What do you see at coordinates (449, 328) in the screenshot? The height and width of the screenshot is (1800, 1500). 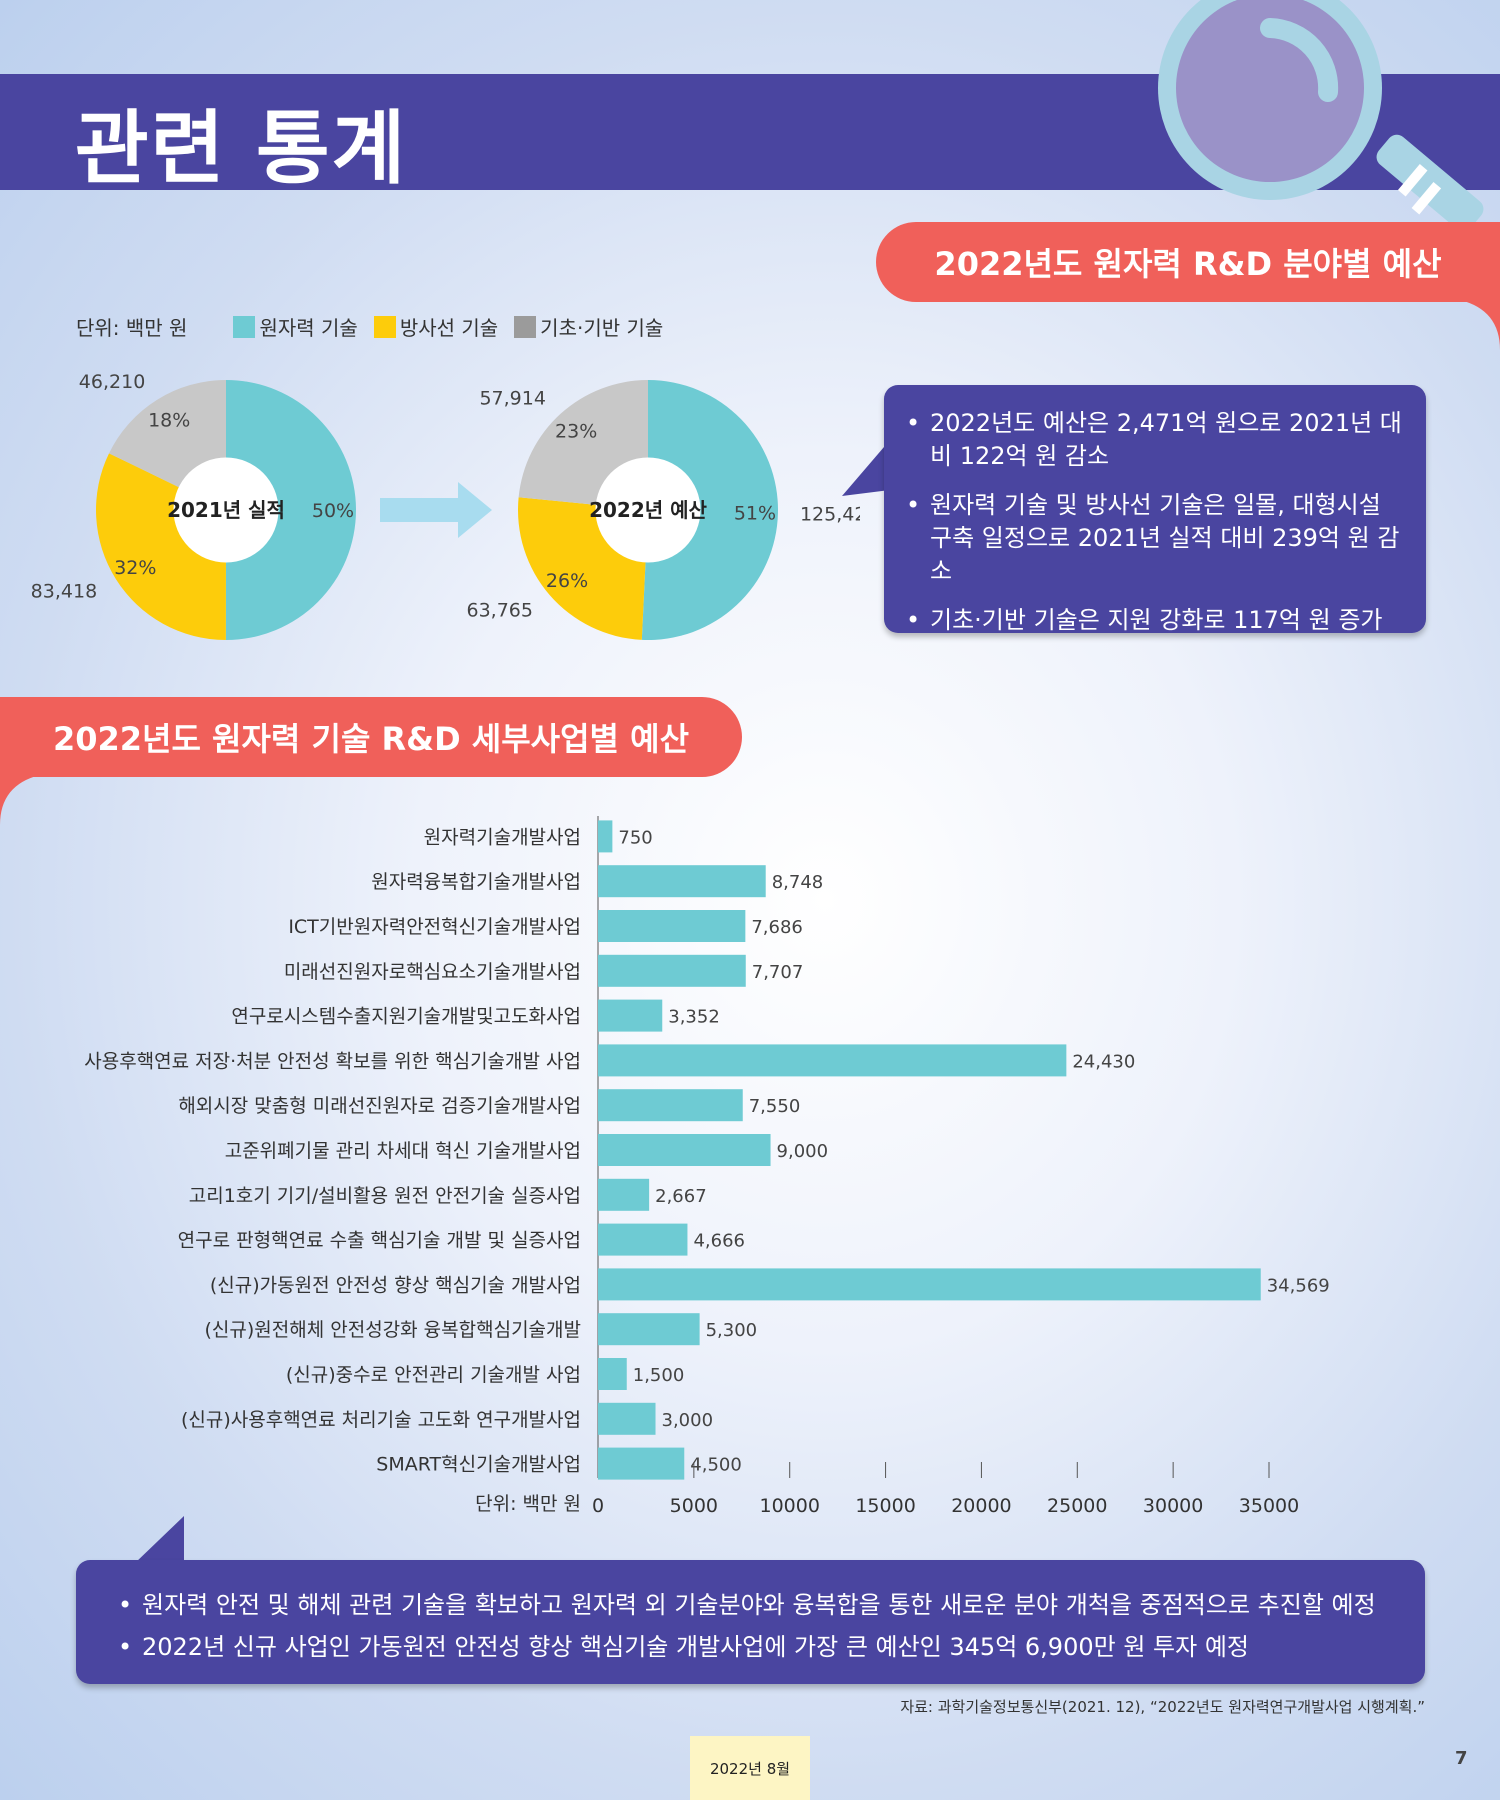 I see `legend-label: 방사선 기술` at bounding box center [449, 328].